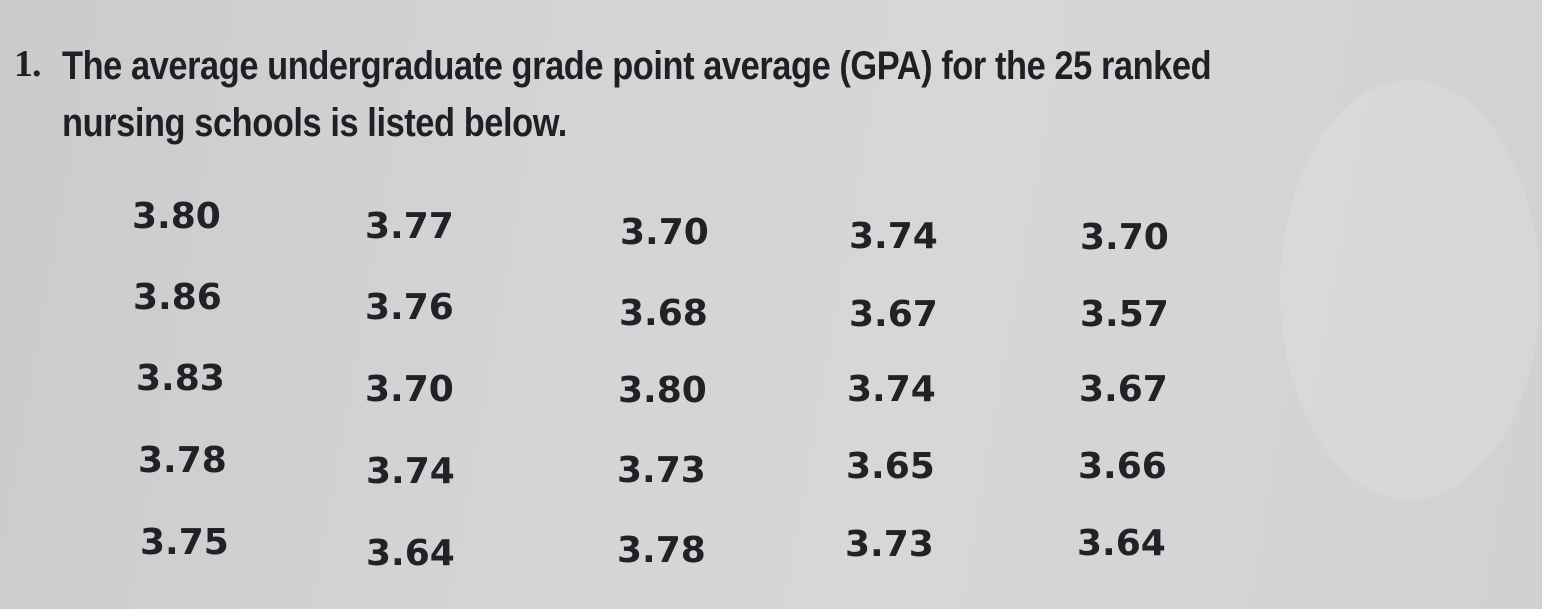 The width and height of the screenshot is (1542, 609). What do you see at coordinates (1121, 543) in the screenshot?
I see `gpa-cell-r5-c5: 3.64` at bounding box center [1121, 543].